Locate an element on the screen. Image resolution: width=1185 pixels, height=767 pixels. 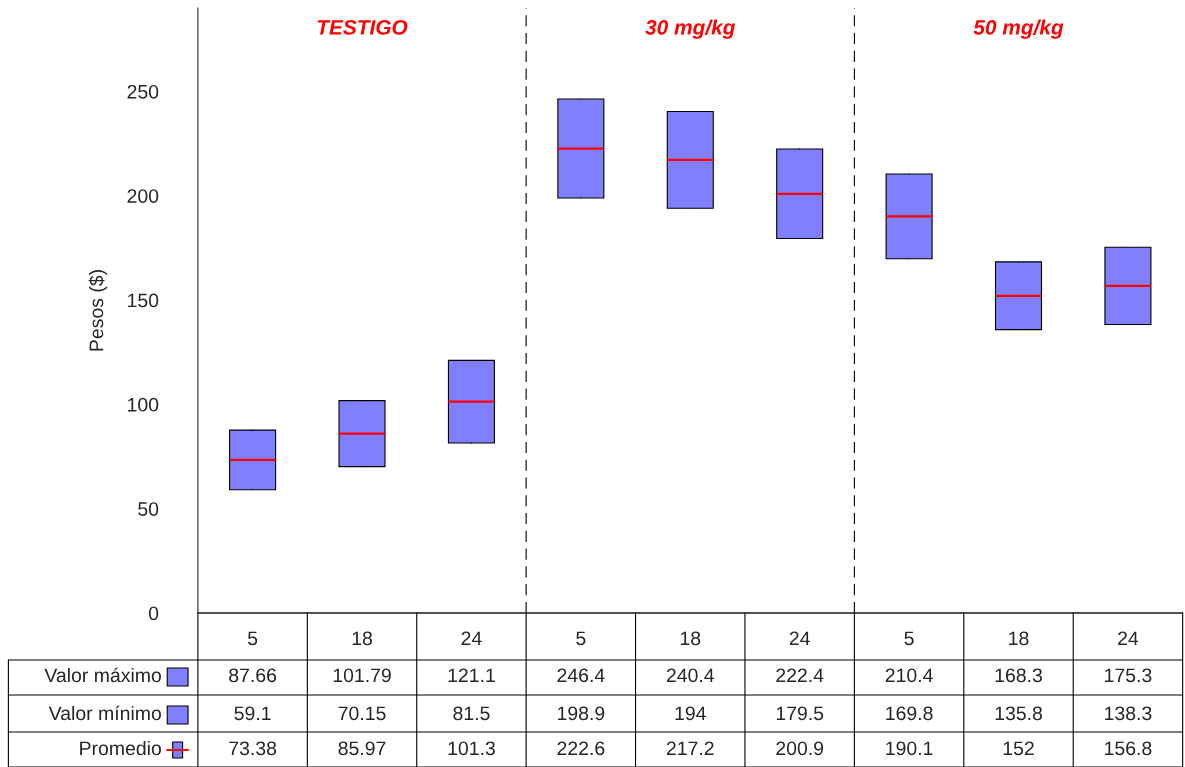
legend-label: Valor máximo is located at coordinates (102, 675).